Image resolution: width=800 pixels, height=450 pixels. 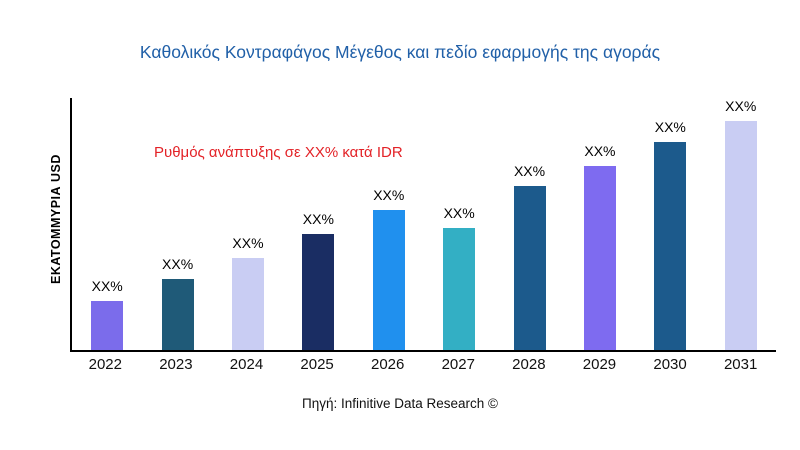 I want to click on x-axis-tick-label: 2028, so click(x=529, y=364).